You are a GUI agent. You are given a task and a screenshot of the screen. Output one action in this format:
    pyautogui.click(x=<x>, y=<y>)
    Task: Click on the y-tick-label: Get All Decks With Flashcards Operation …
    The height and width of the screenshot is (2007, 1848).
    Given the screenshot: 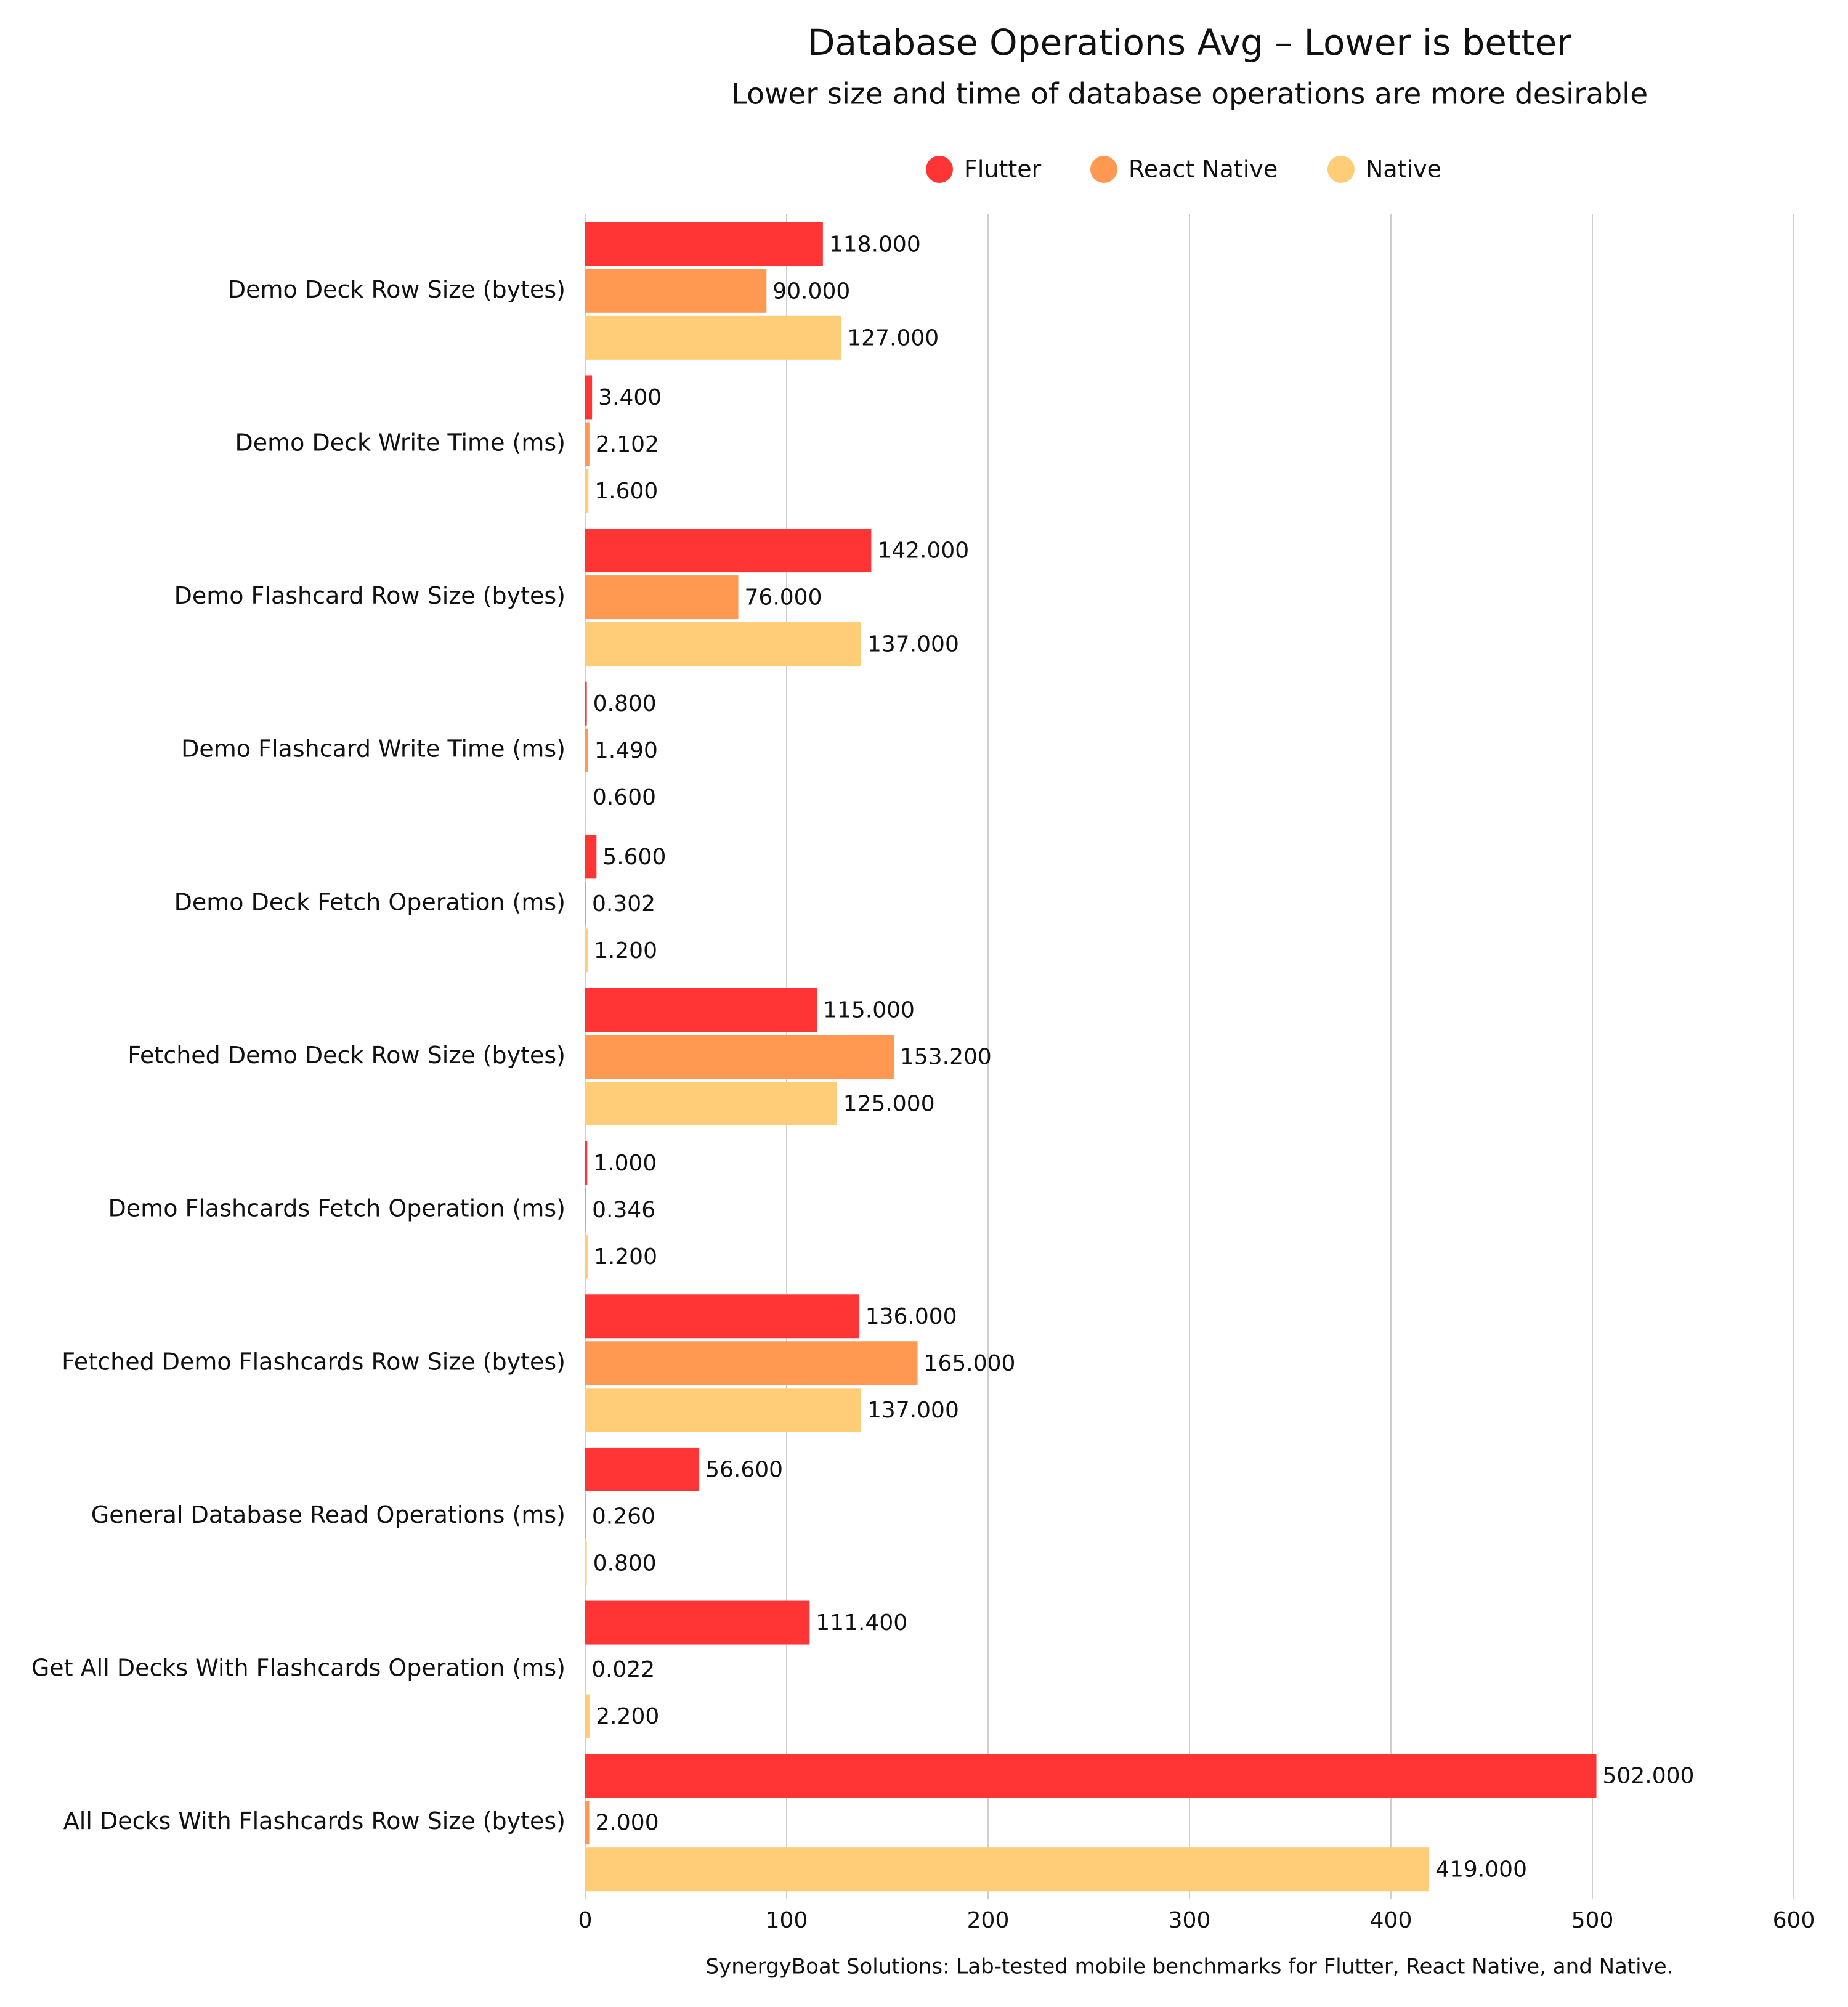 What is the action you would take?
    pyautogui.click(x=298, y=1668)
    